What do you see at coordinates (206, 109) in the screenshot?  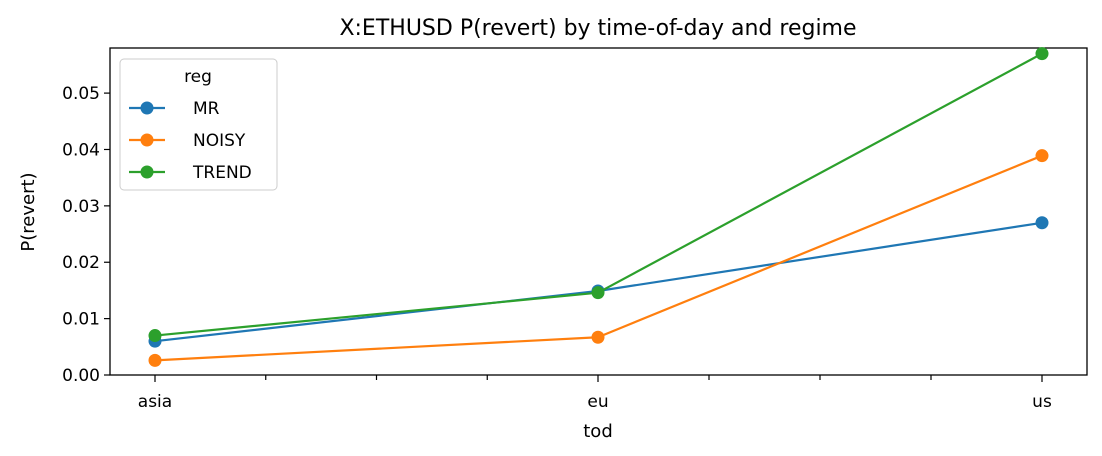 I see `legend-label-mr: MR` at bounding box center [206, 109].